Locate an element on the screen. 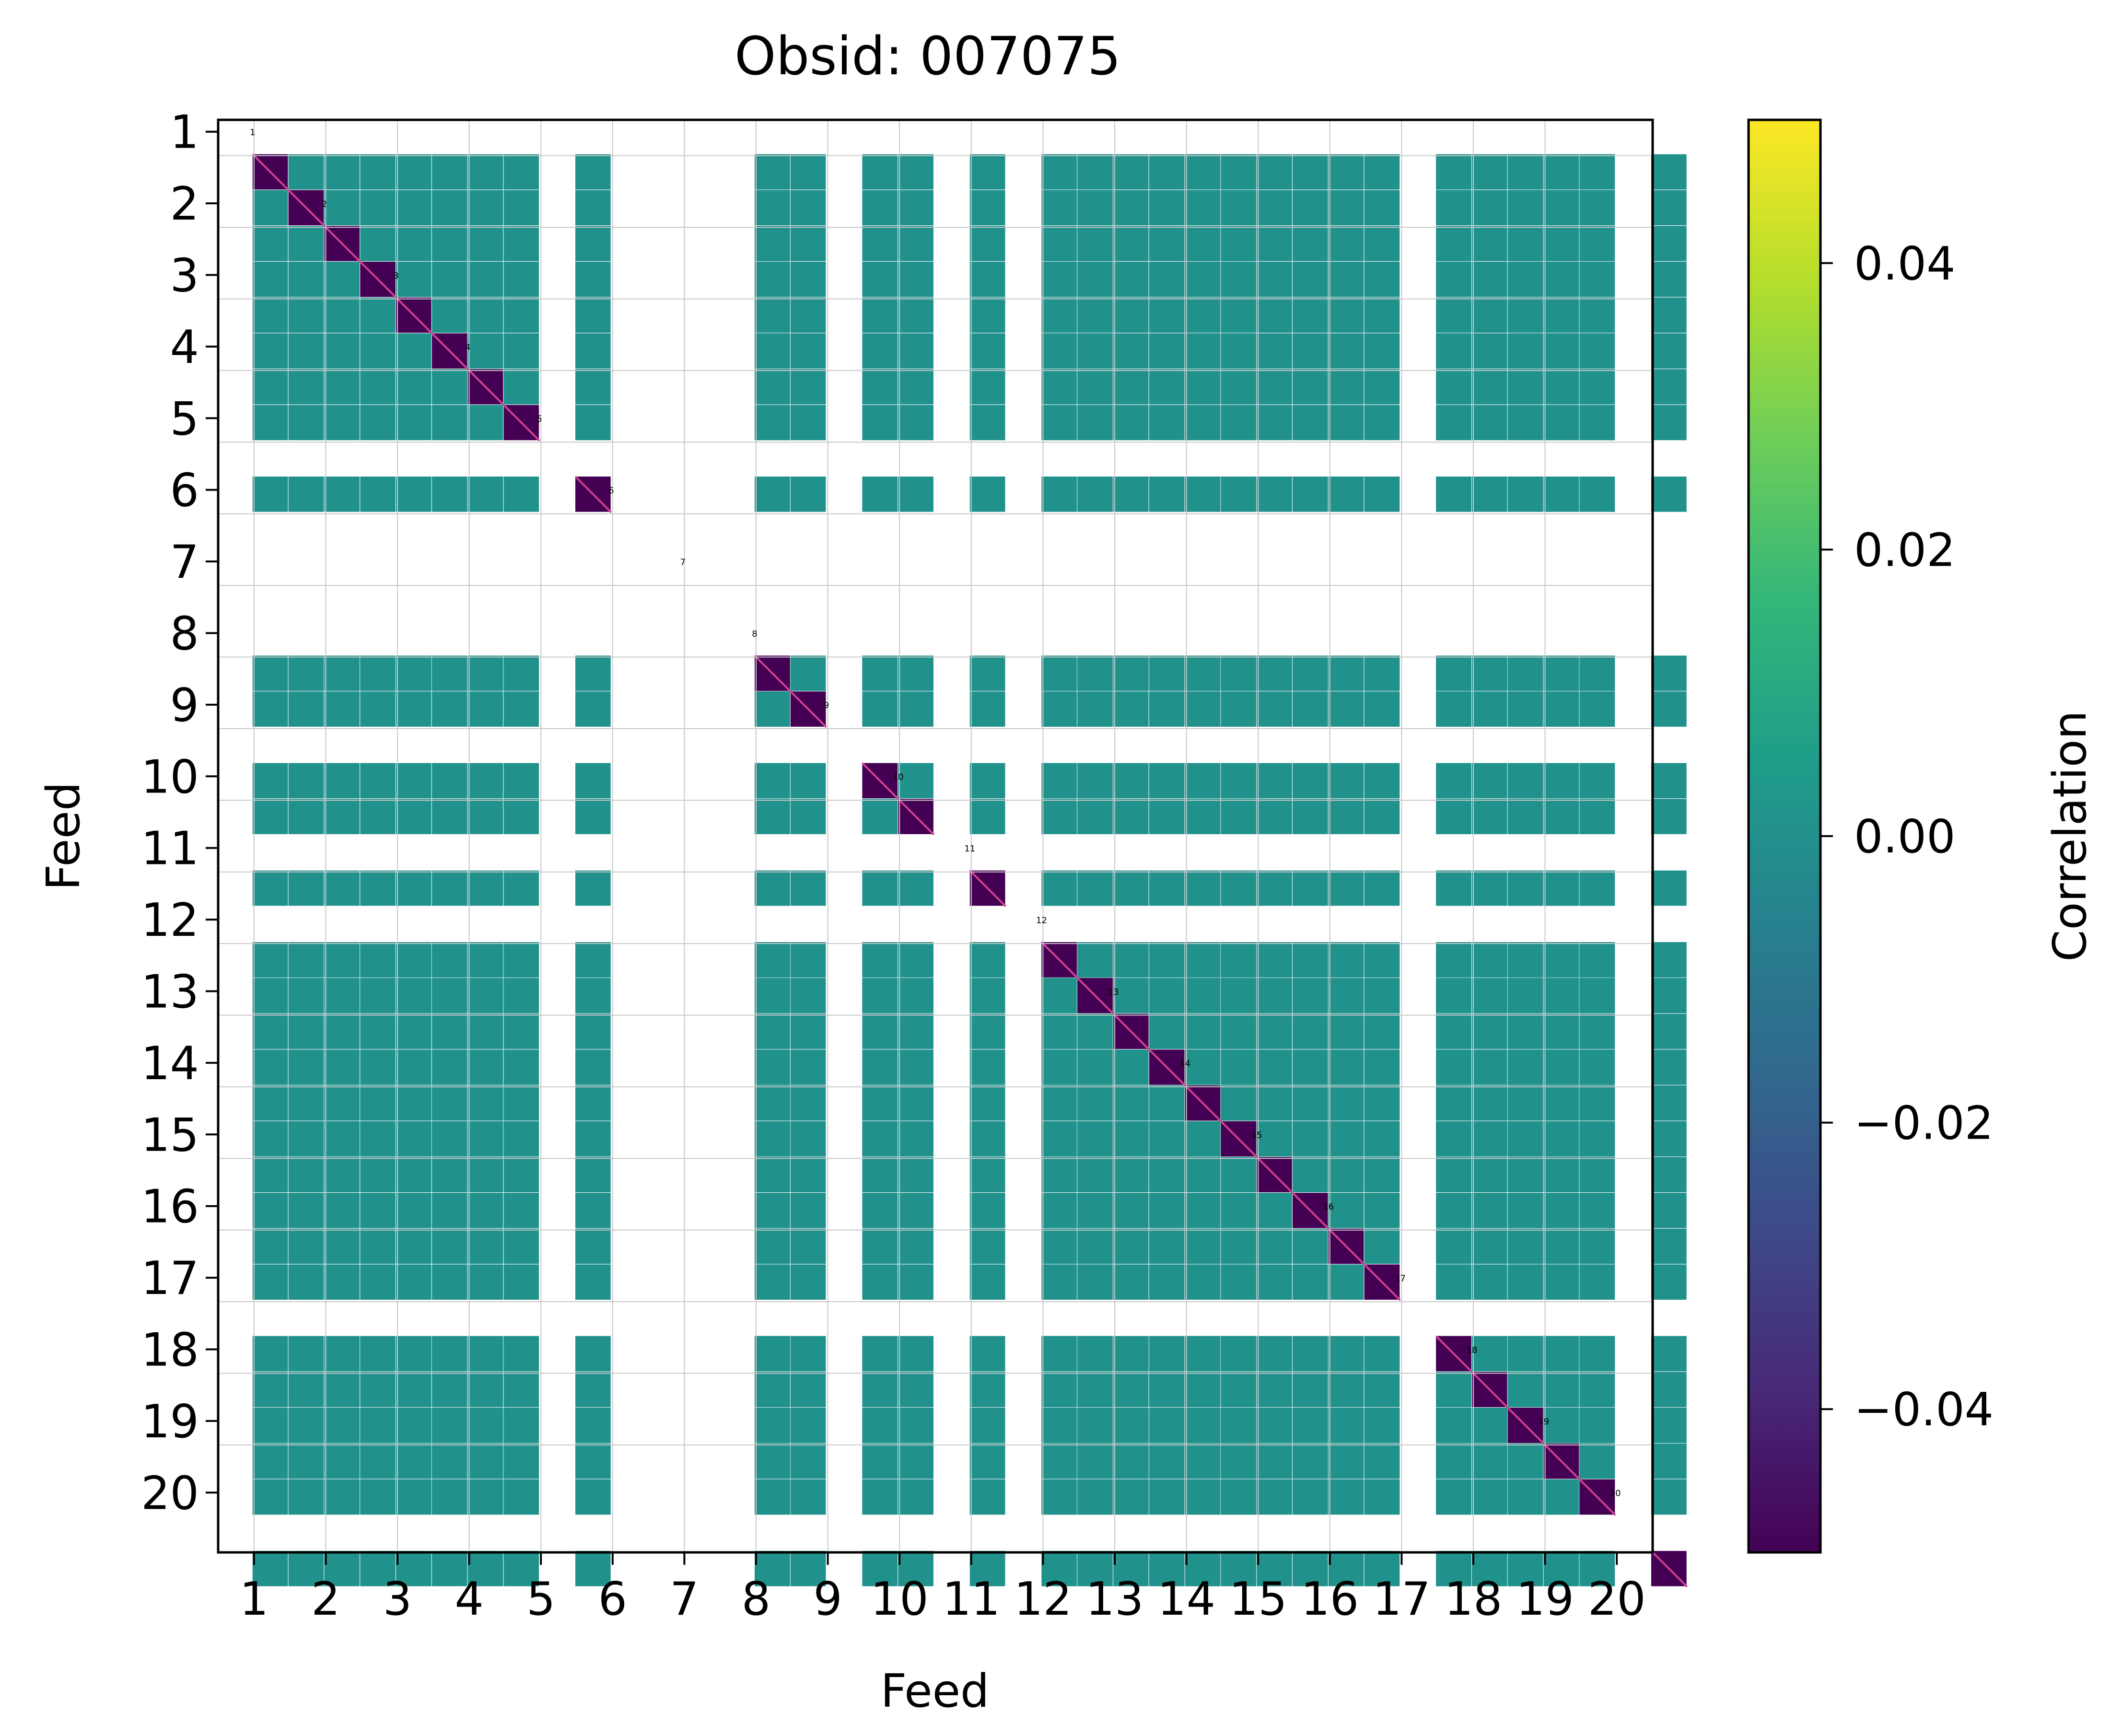 The width and height of the screenshot is (2111, 1736). y-tick-label: 1 is located at coordinates (184, 132).